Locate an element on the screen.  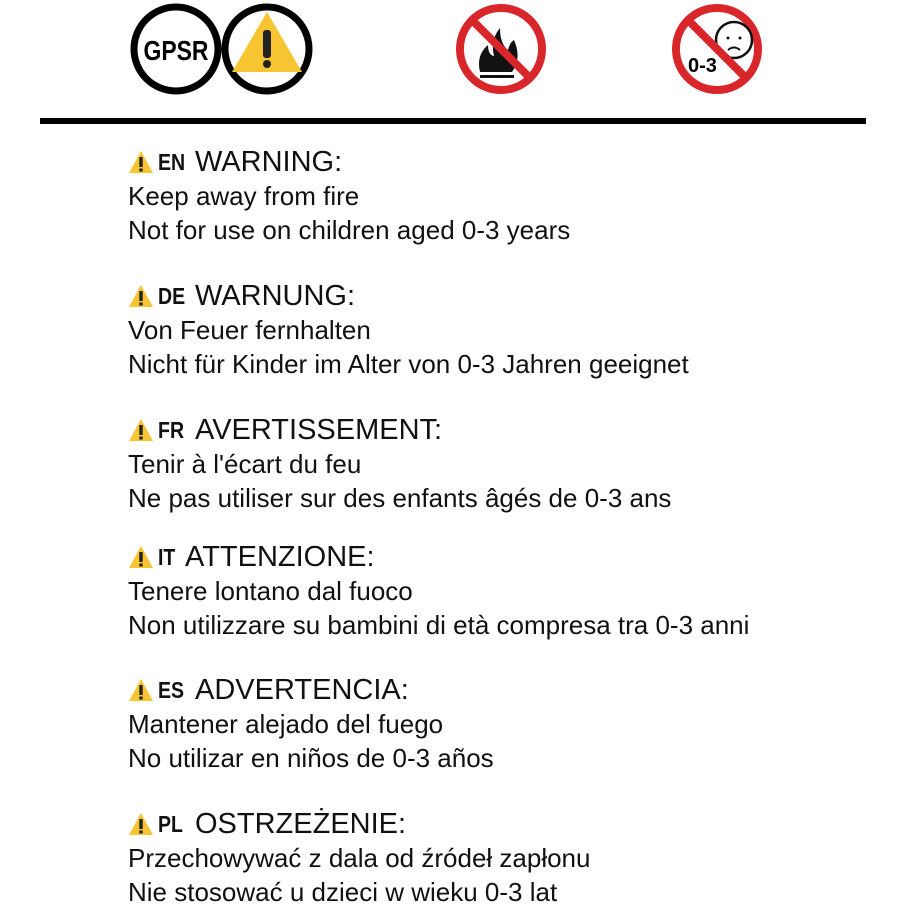
language-code: PL is located at coordinates (170, 824).